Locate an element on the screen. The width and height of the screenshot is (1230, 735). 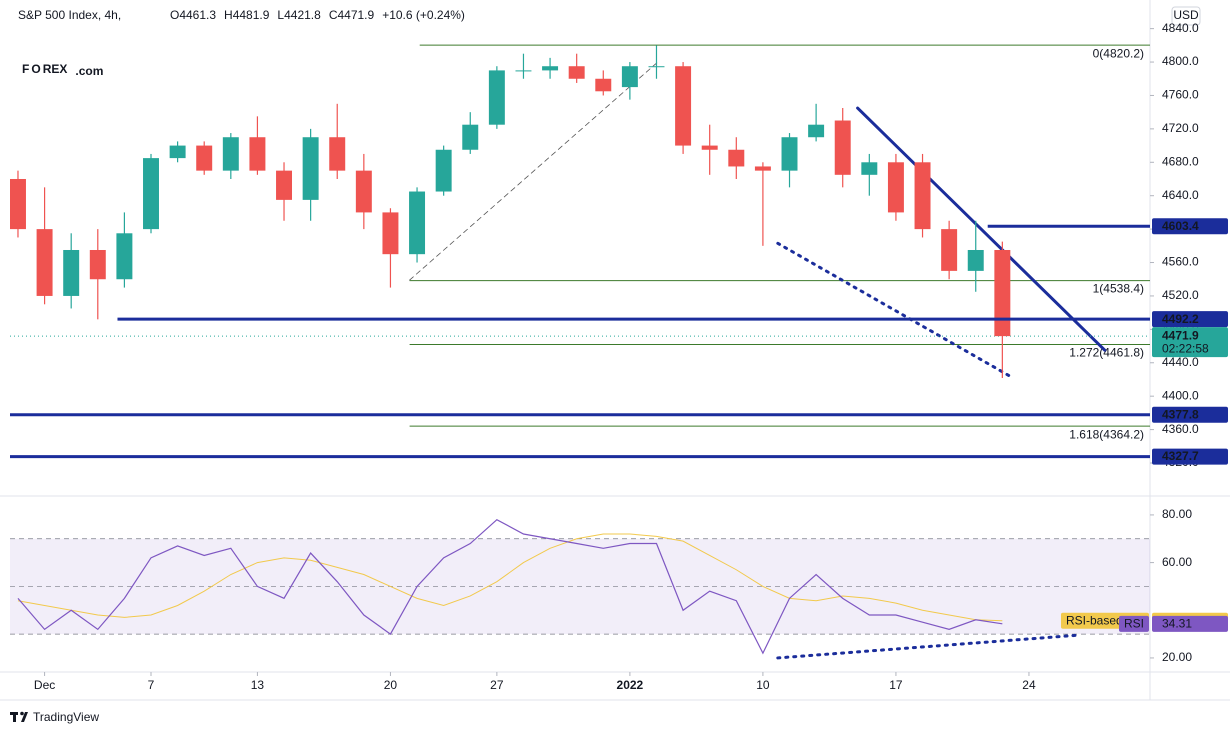
currency-box is located at coordinates (1186, 16).